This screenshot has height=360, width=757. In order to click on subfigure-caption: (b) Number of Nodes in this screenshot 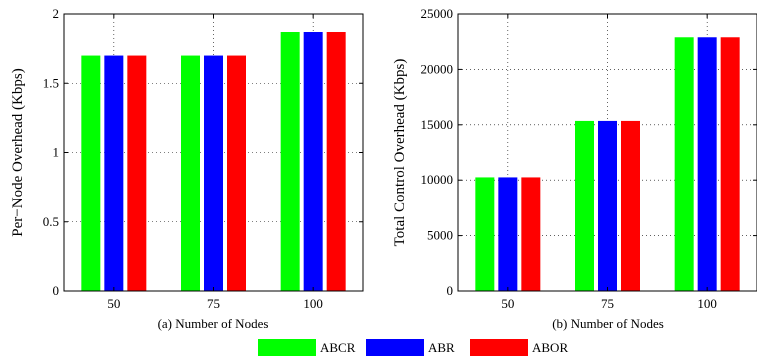, I will do `click(608, 323)`.